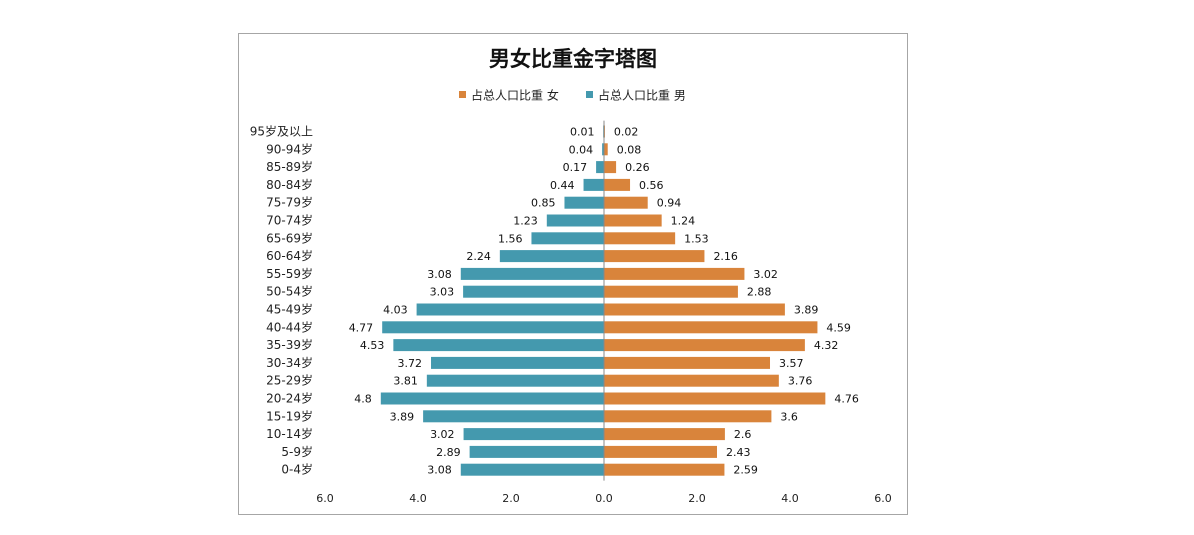 The image size is (1194, 535). What do you see at coordinates (573, 59) in the screenshot?
I see `chart-title: 男女比重金字塔图` at bounding box center [573, 59].